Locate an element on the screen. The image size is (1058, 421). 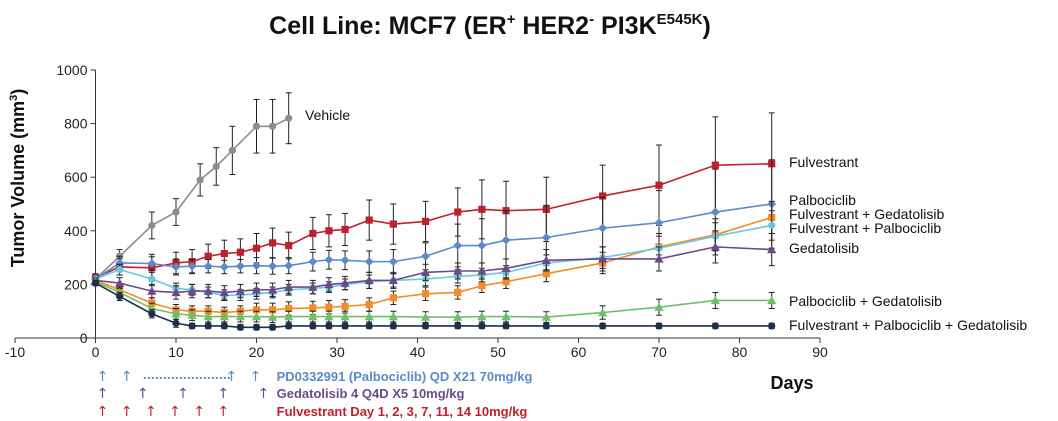
series-gedatolisib is located at coordinates (433, 265).